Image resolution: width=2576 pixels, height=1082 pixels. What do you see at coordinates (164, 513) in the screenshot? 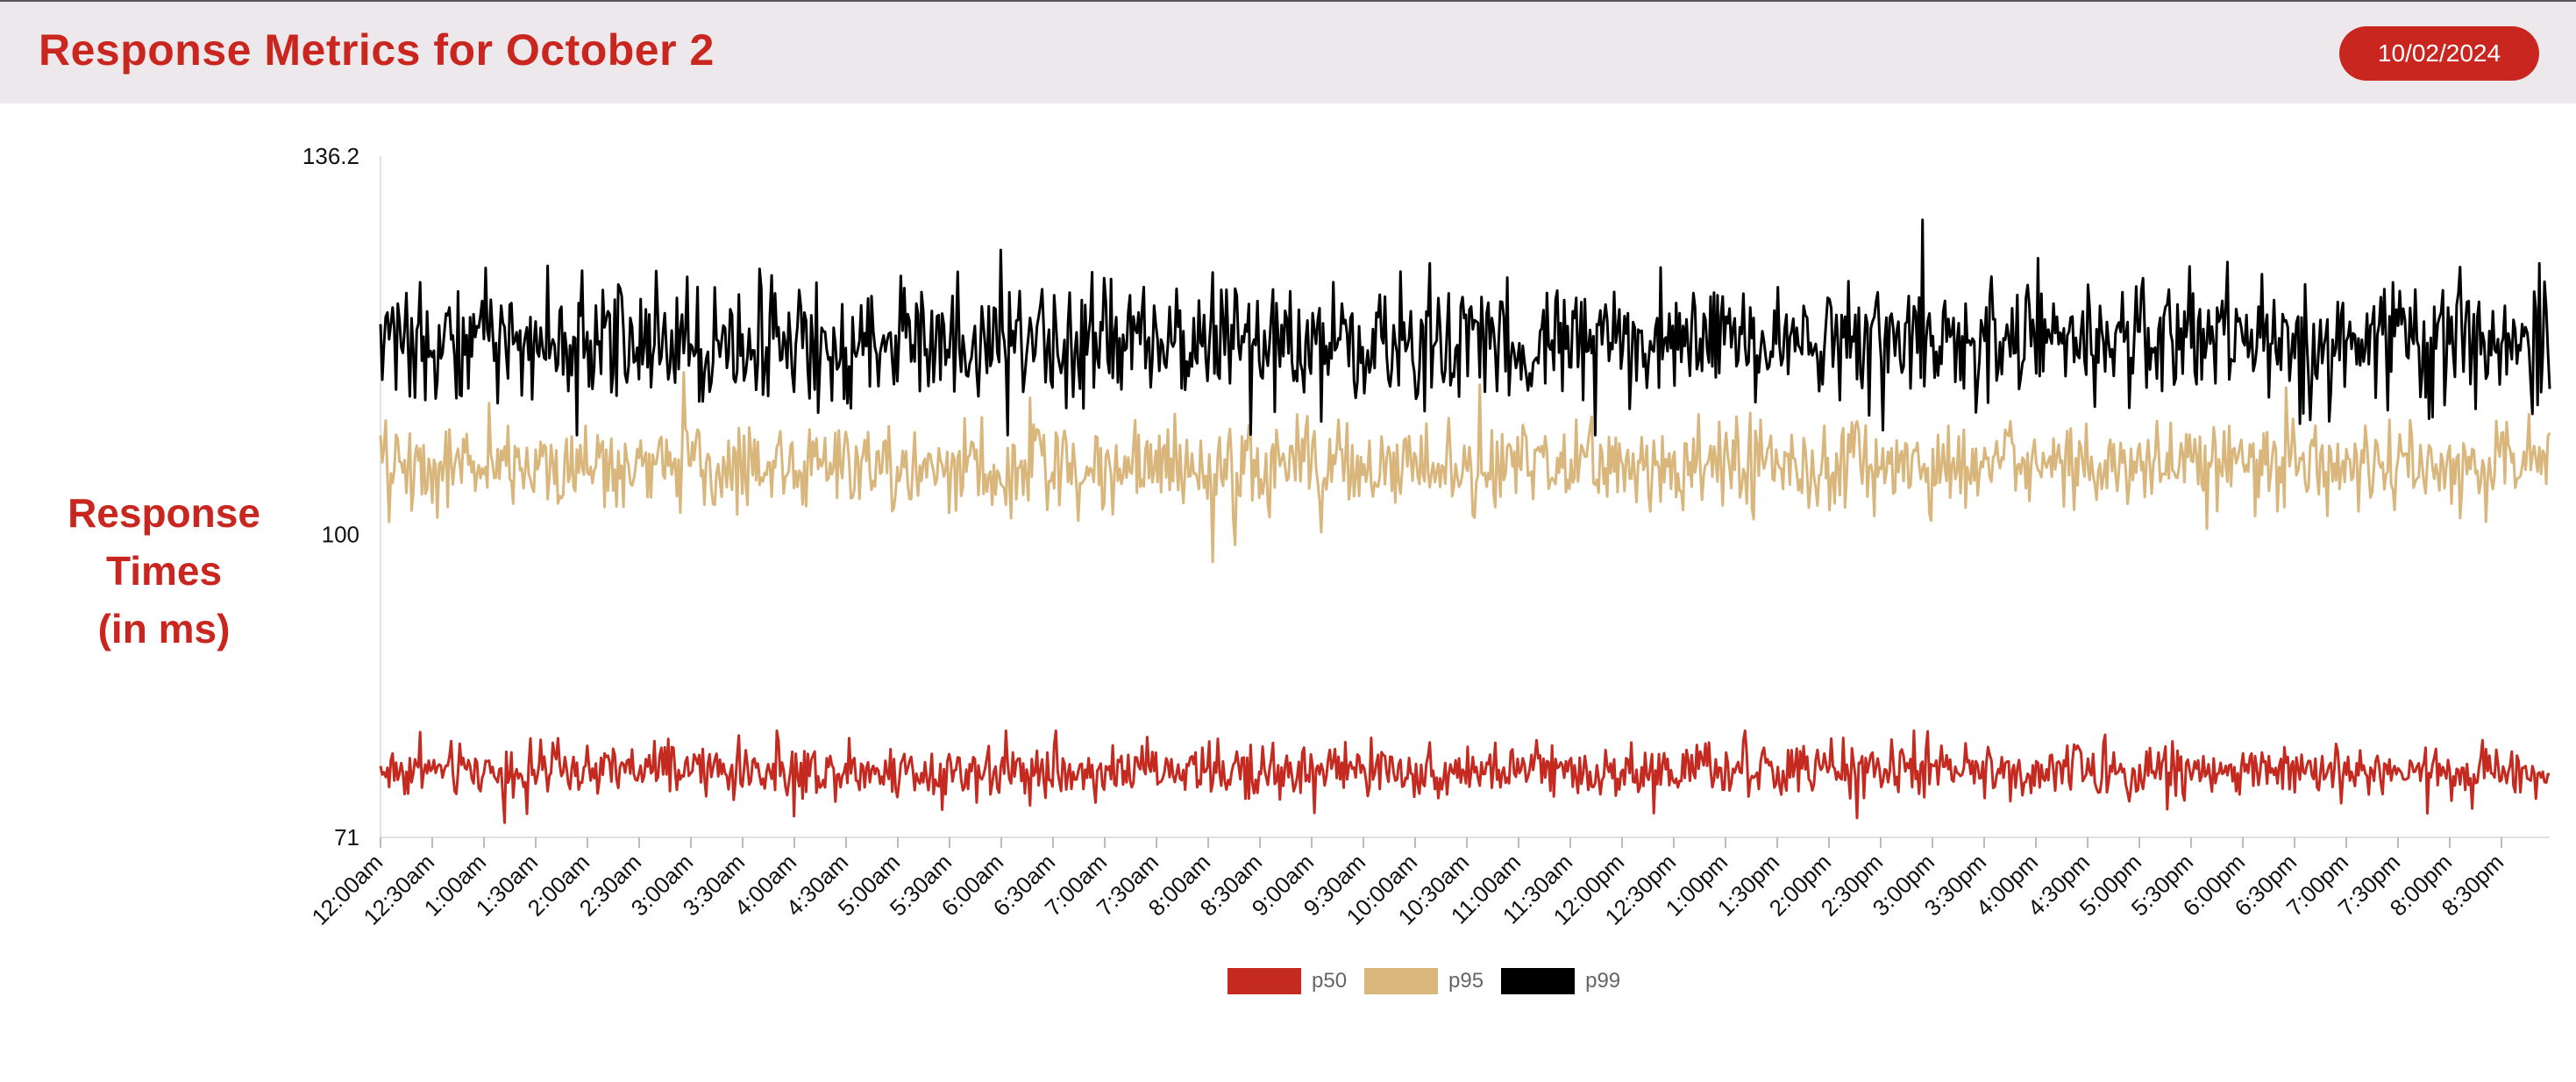
I see `y-axis-title-line: Response` at bounding box center [164, 513].